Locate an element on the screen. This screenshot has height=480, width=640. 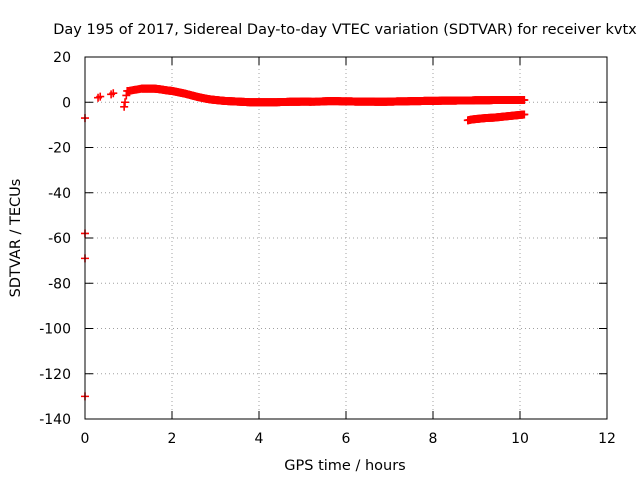
y-tick-label: 0 is located at coordinates (66, 103).